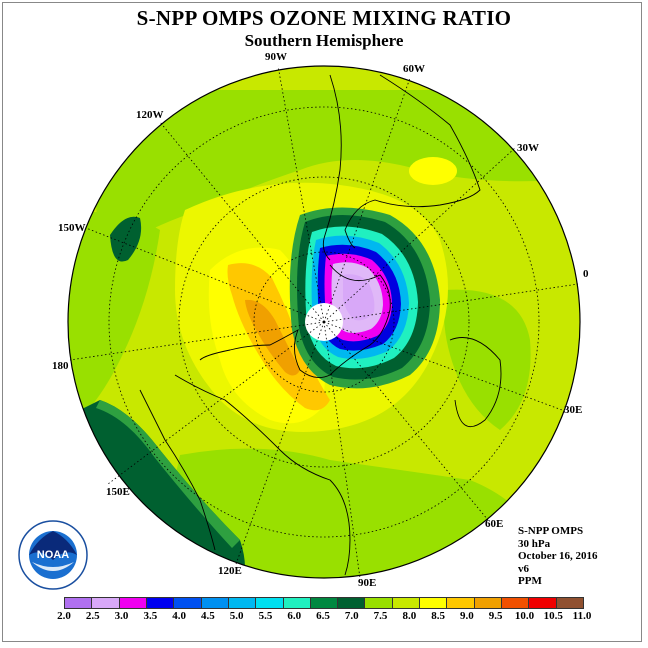 The height and width of the screenshot is (648, 648). Describe the element at coordinates (586, 274) in the screenshot. I see `lon-label-0: 0` at that location.